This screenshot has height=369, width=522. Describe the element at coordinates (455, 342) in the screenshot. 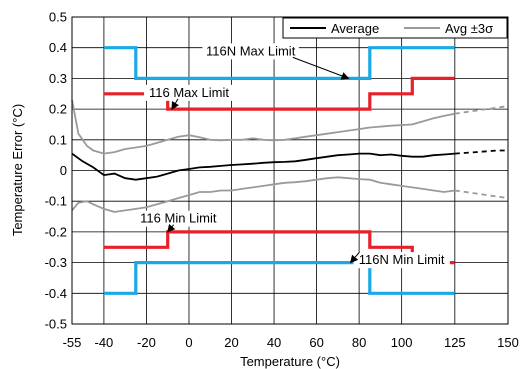

I see `x-tick-label: 125` at that location.